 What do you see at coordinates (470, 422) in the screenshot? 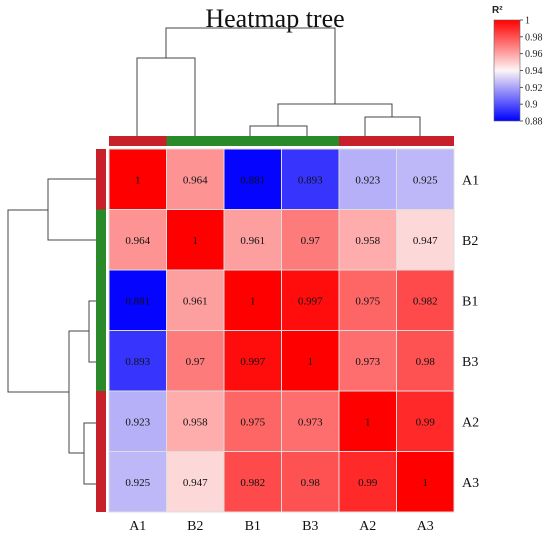
I see `row-label: A2` at bounding box center [470, 422].